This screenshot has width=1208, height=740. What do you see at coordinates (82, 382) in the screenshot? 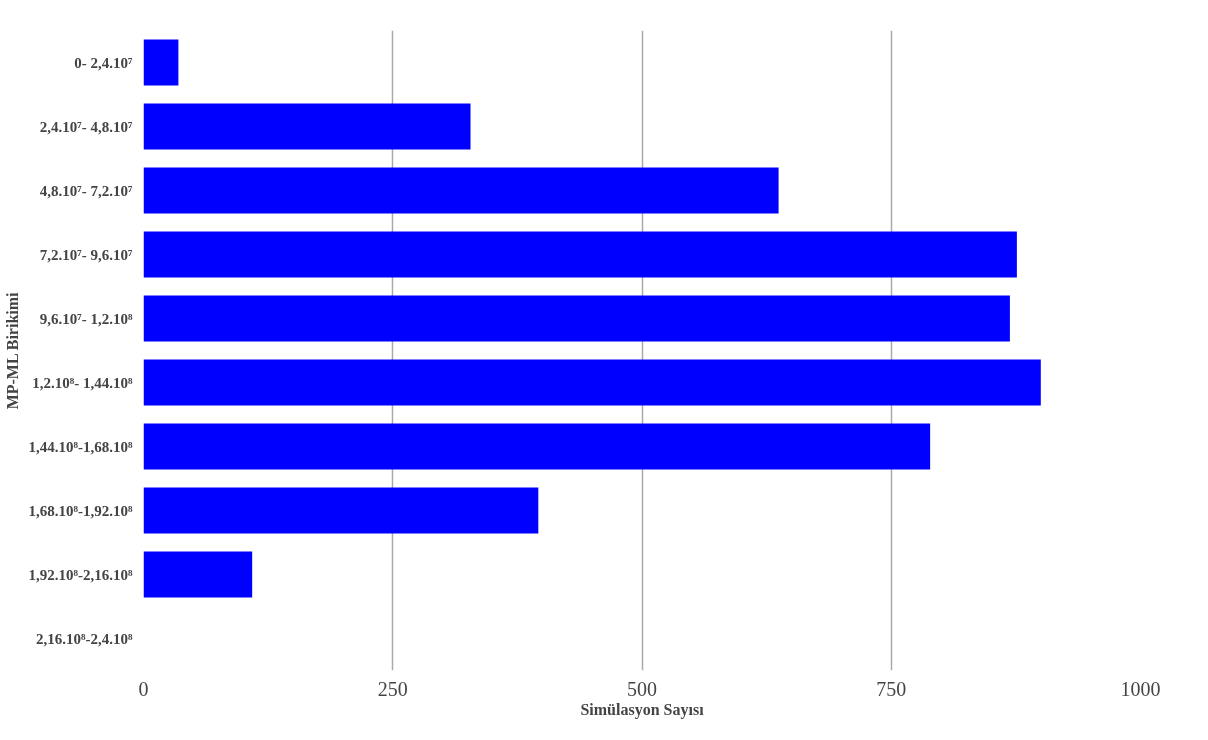
I see `y-tick-label: 1,2.10⁸- 1,44.10⁸` at bounding box center [82, 382].